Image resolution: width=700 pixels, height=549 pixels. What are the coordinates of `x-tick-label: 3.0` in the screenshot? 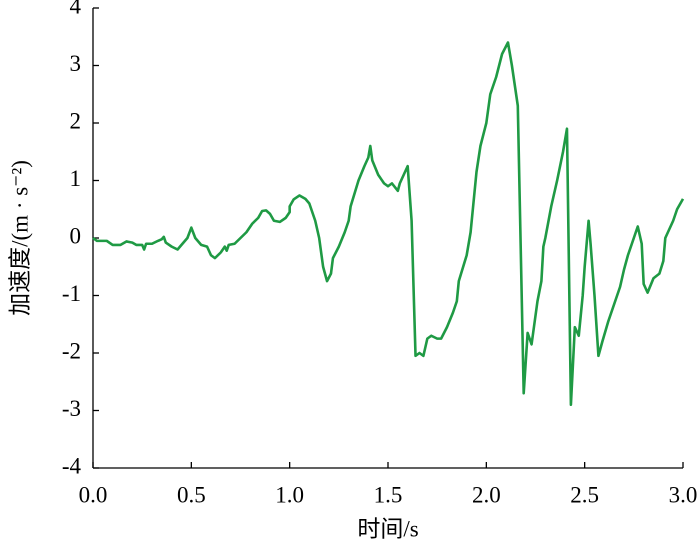 It's located at (683, 494).